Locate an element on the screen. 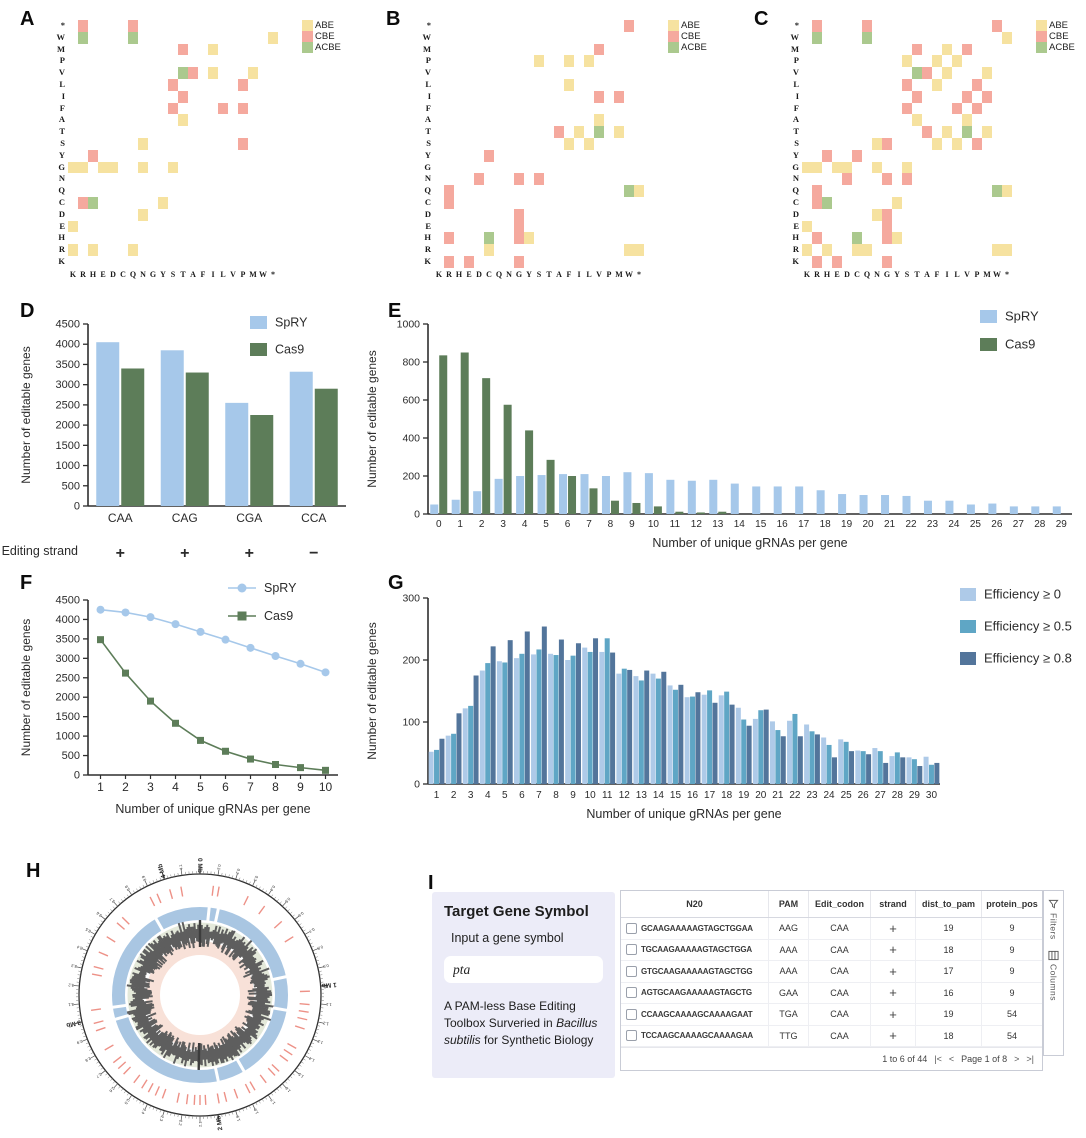 Image resolution: width=1086 pixels, height=1138 pixels. gene-symbol-input is located at coordinates (523, 969).